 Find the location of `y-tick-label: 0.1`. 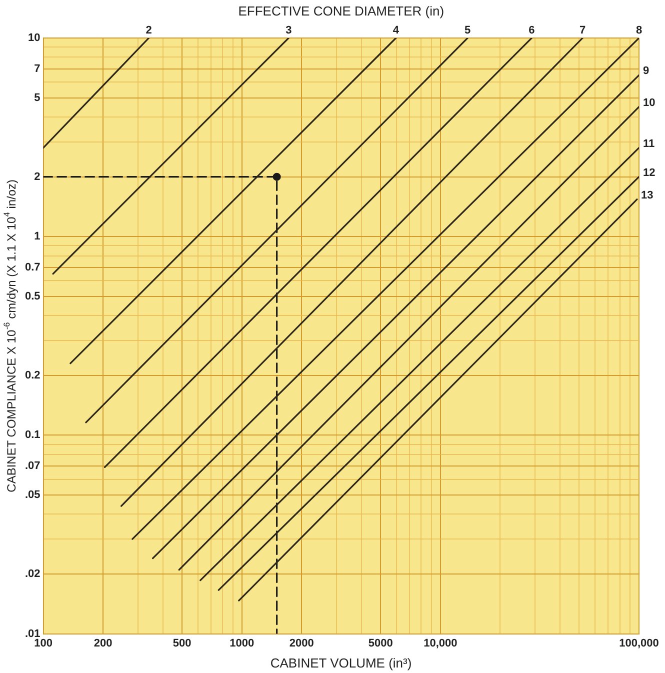

y-tick-label: 0.1 is located at coordinates (32, 435).